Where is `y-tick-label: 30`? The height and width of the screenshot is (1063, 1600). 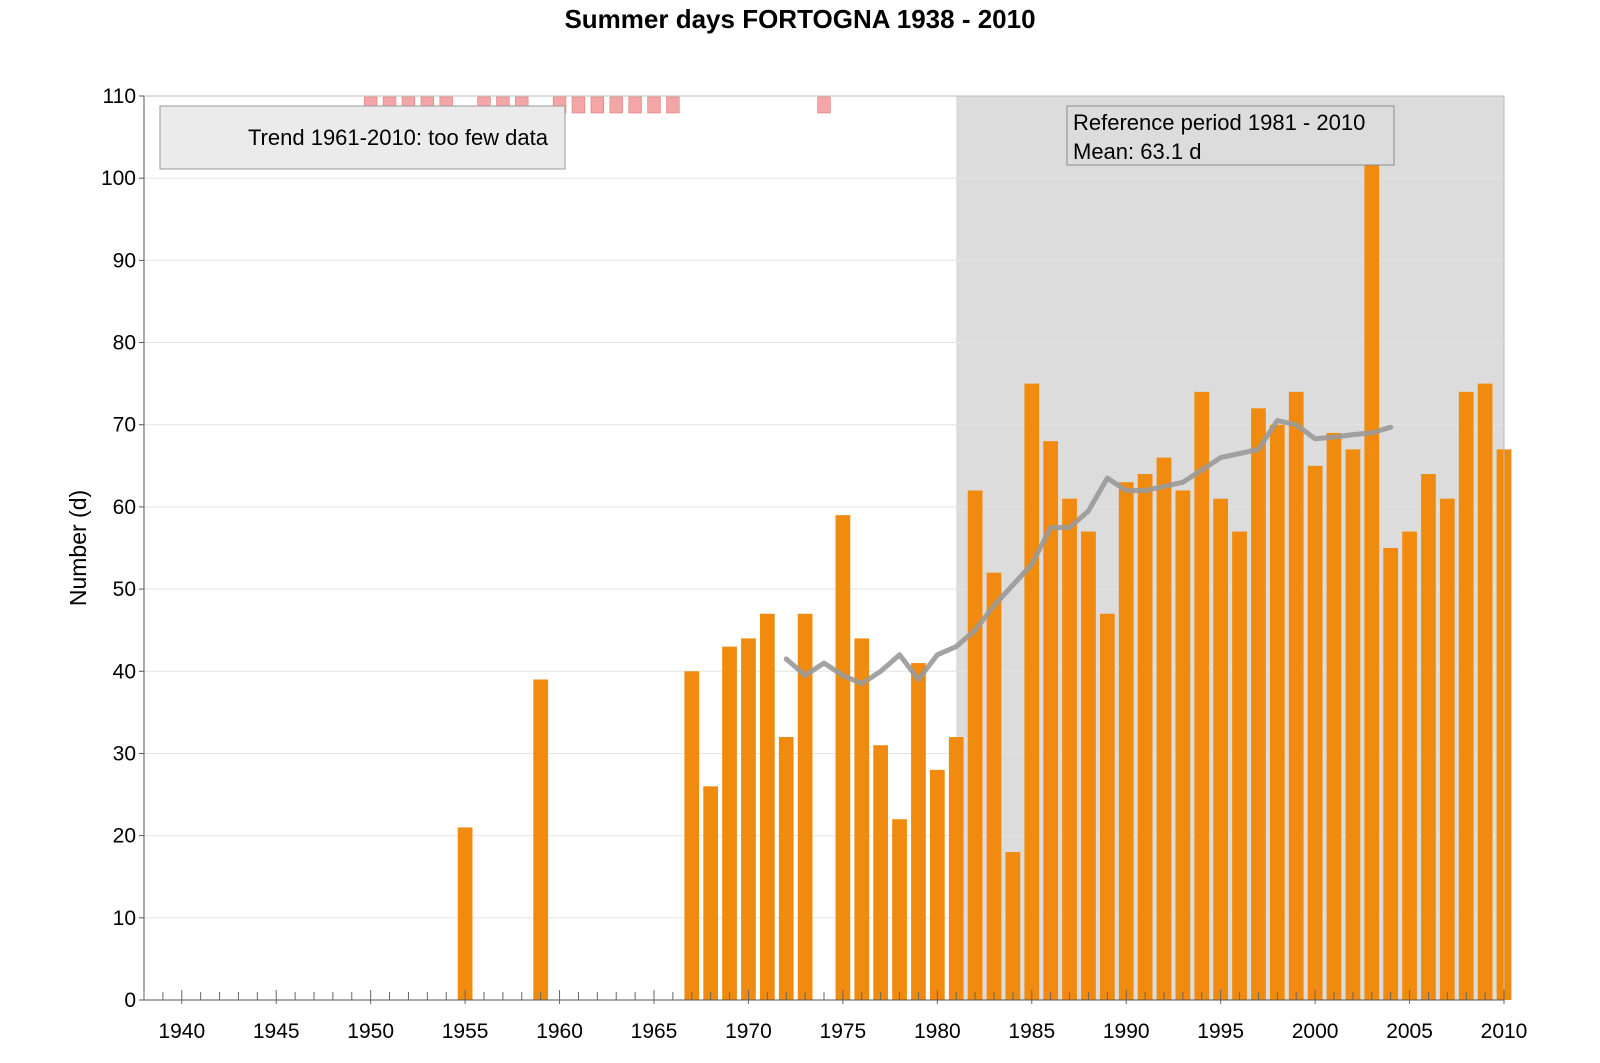
y-tick-label: 30 is located at coordinates (124, 753).